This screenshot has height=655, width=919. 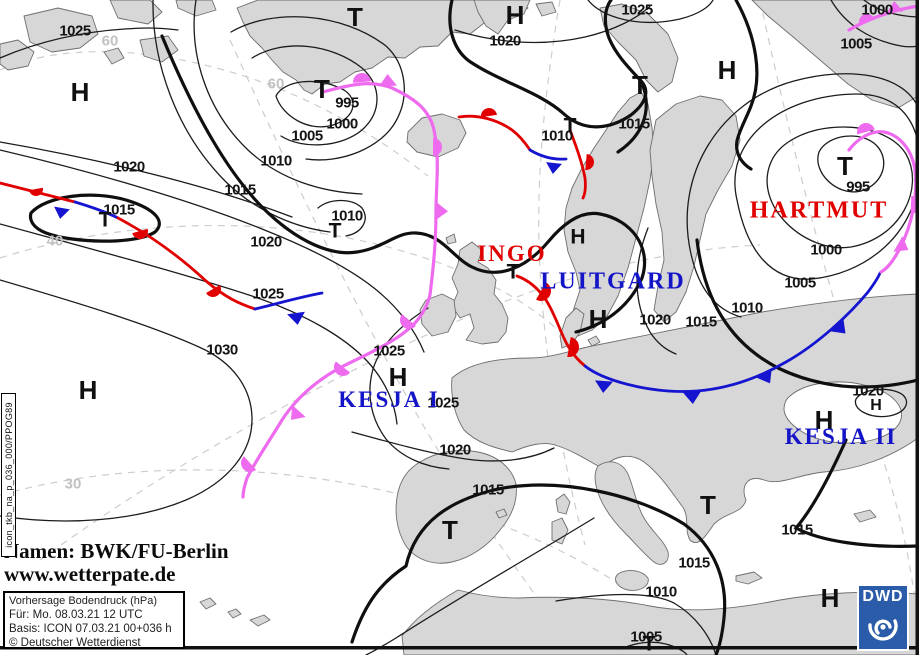 I want to click on land-italy, so click(x=631, y=513).